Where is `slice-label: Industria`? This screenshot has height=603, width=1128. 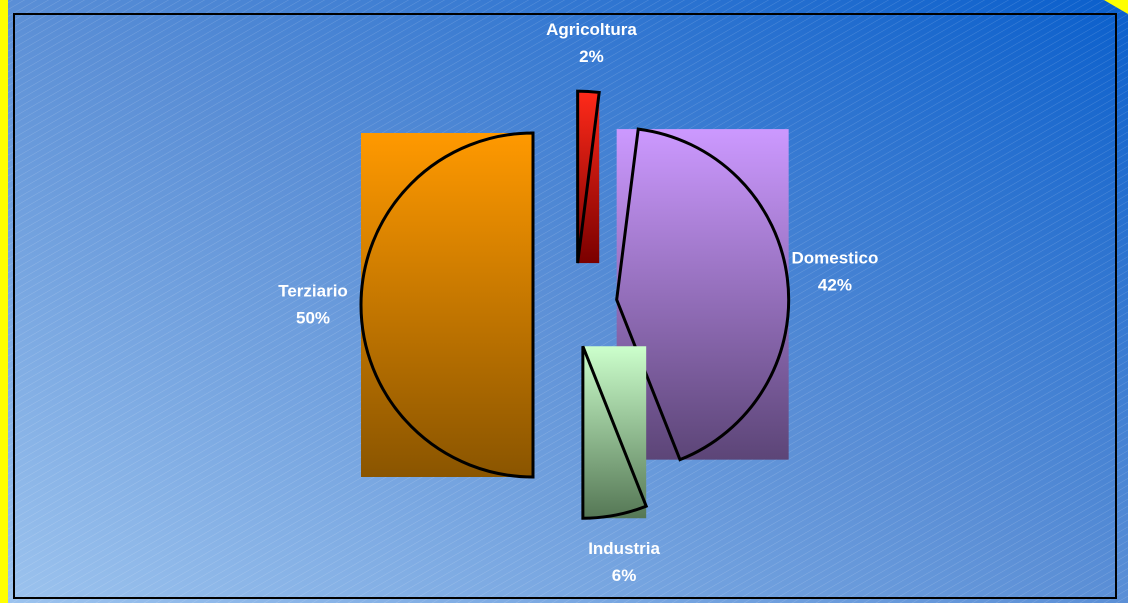
slice-label: Industria is located at coordinates (624, 548).